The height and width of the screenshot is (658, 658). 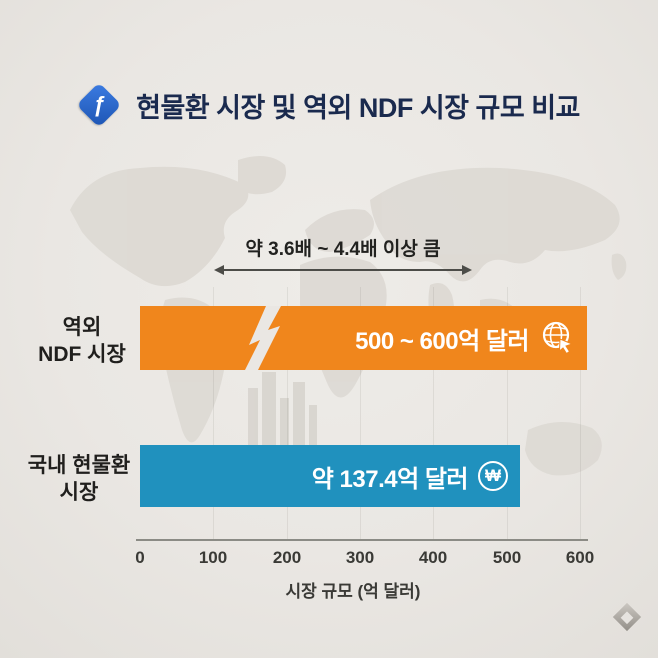 What do you see at coordinates (467, 270) in the screenshot?
I see `arrow-right-head-icon` at bounding box center [467, 270].